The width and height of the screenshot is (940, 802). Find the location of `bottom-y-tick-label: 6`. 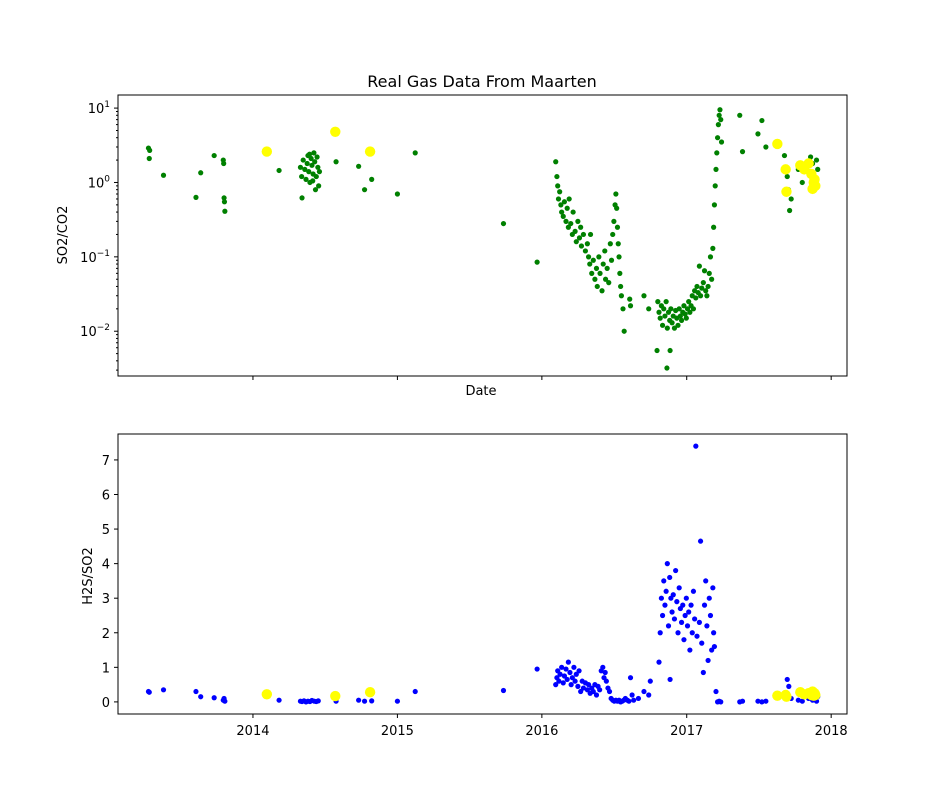

bottom-y-tick-label: 6 is located at coordinates (106, 495).